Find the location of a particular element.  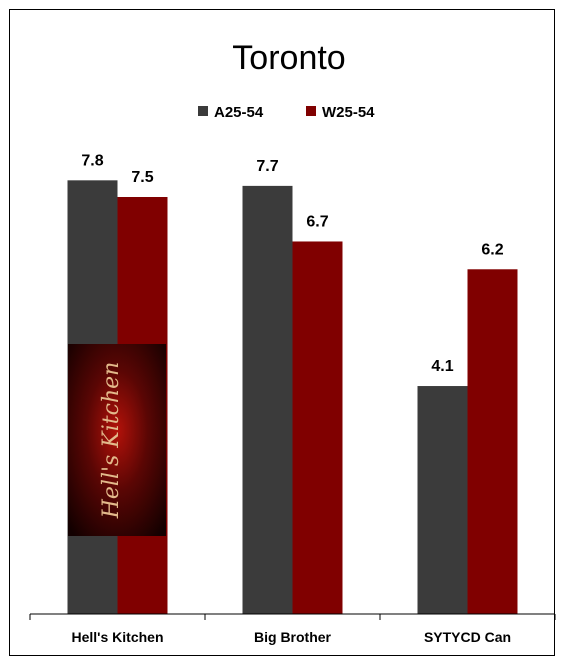

x-axis-tick-labels: Hell's Kitchen Big Brother SYTYCD Can is located at coordinates (291, 637).